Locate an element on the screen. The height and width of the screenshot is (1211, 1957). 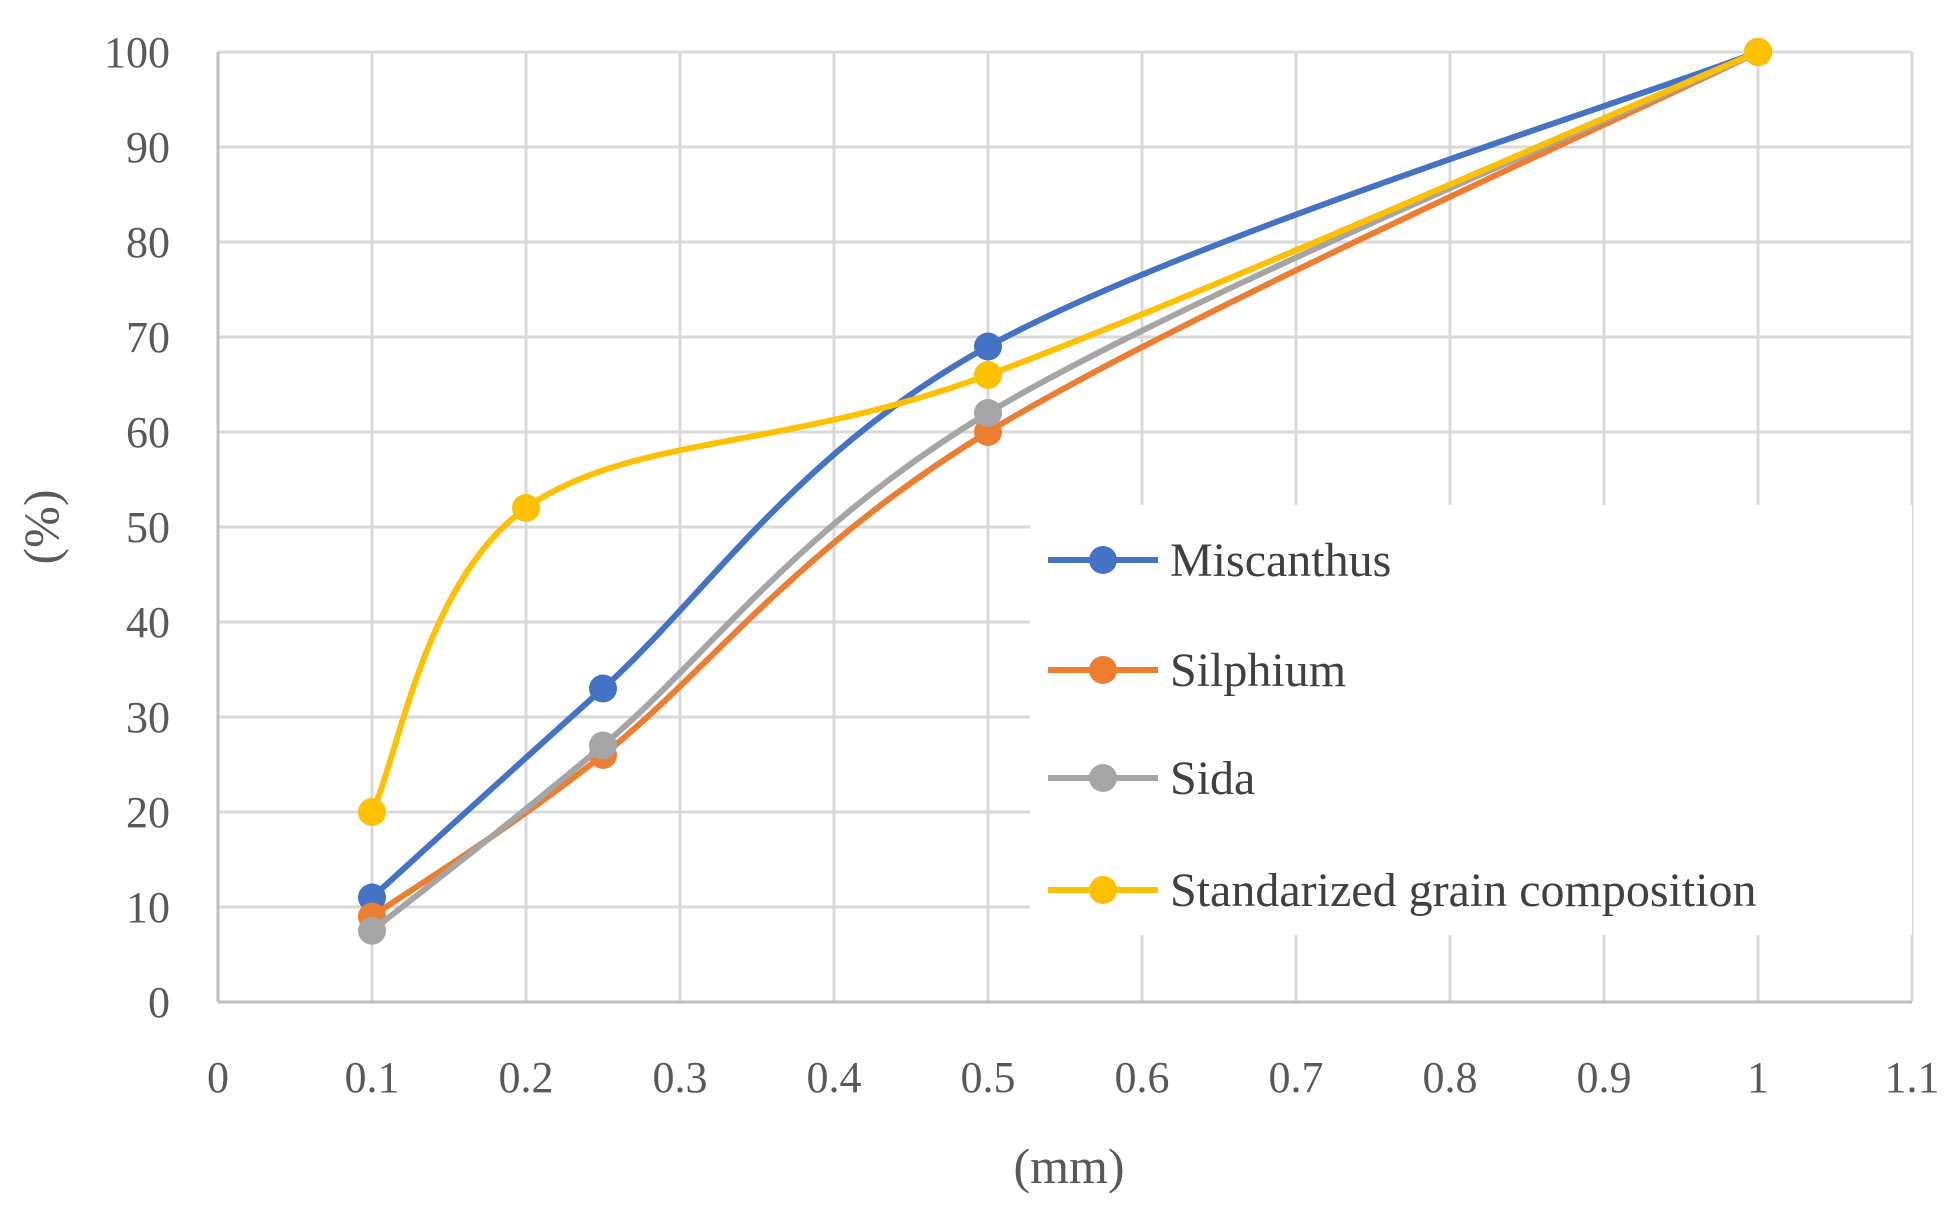
y-tick-label: 60 is located at coordinates (148, 432).